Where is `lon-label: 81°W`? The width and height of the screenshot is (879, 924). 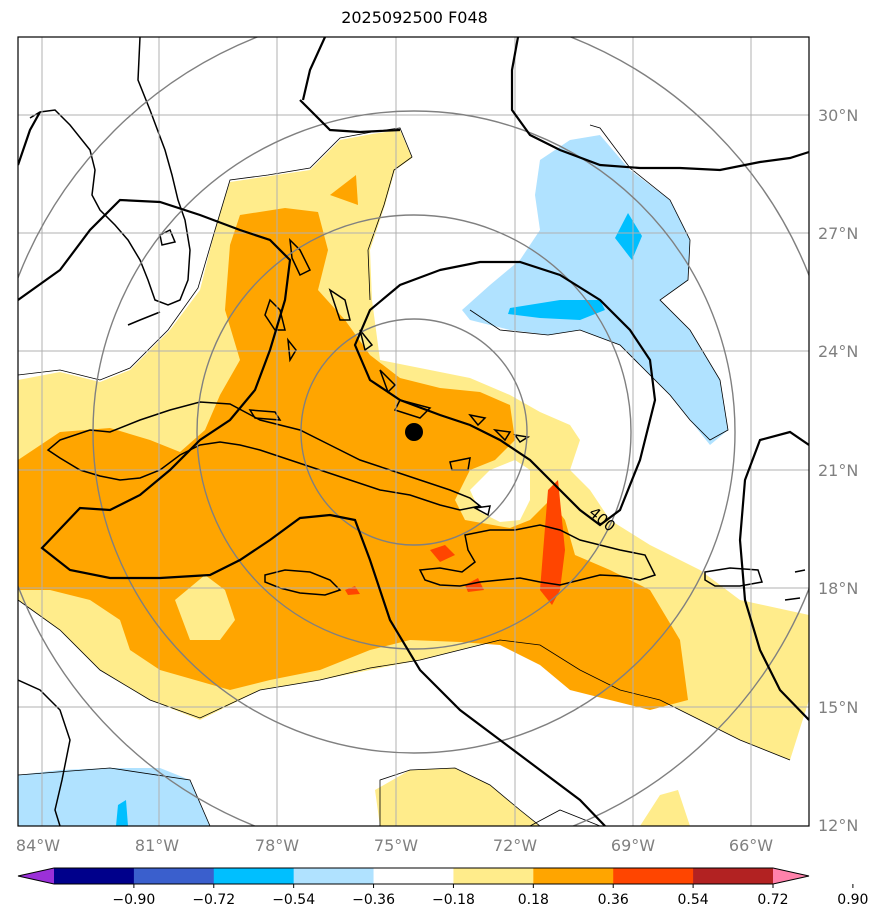
lon-label: 81°W is located at coordinates (157, 845).